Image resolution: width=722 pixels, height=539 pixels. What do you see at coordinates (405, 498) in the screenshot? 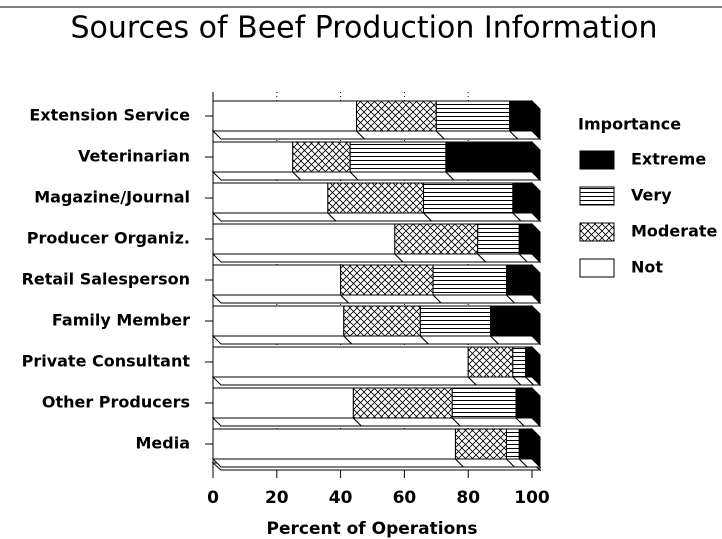
I see `x-tick-label: 60` at bounding box center [405, 498].